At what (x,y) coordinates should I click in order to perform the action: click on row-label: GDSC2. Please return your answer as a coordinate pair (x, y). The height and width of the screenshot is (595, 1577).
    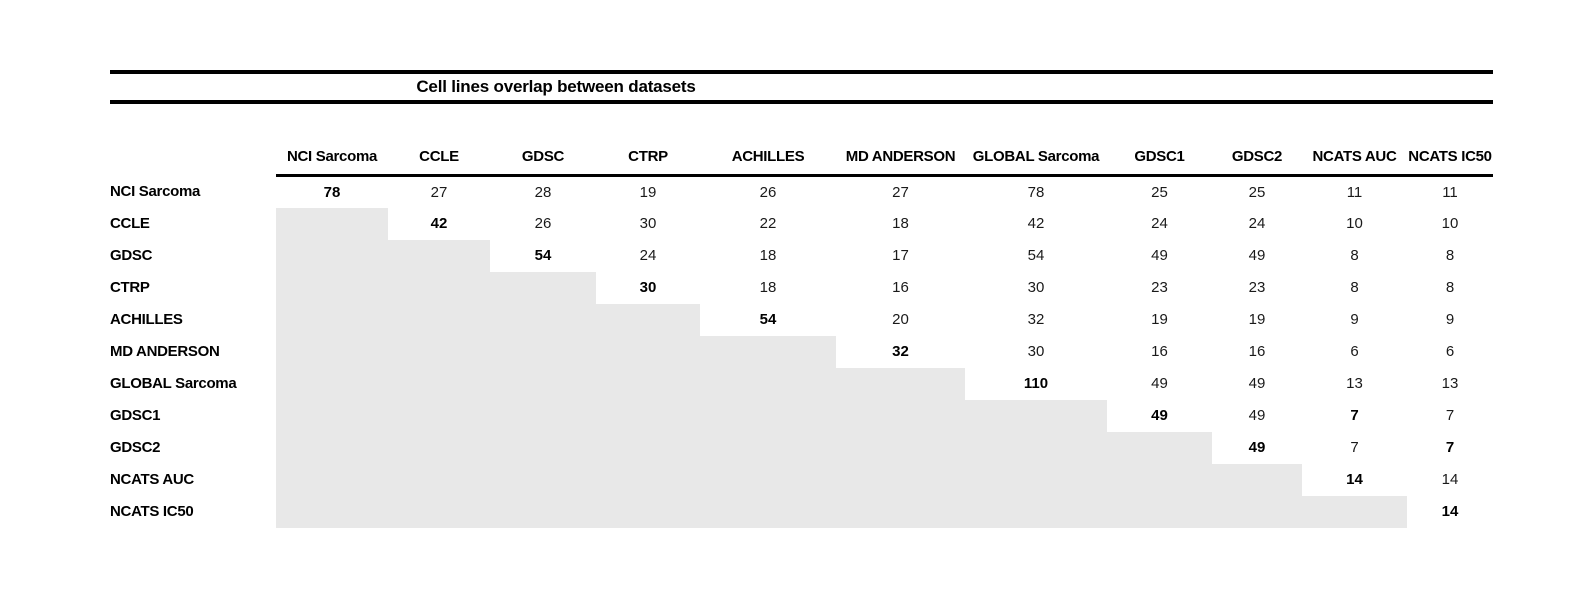
    Looking at the image, I should click on (135, 447).